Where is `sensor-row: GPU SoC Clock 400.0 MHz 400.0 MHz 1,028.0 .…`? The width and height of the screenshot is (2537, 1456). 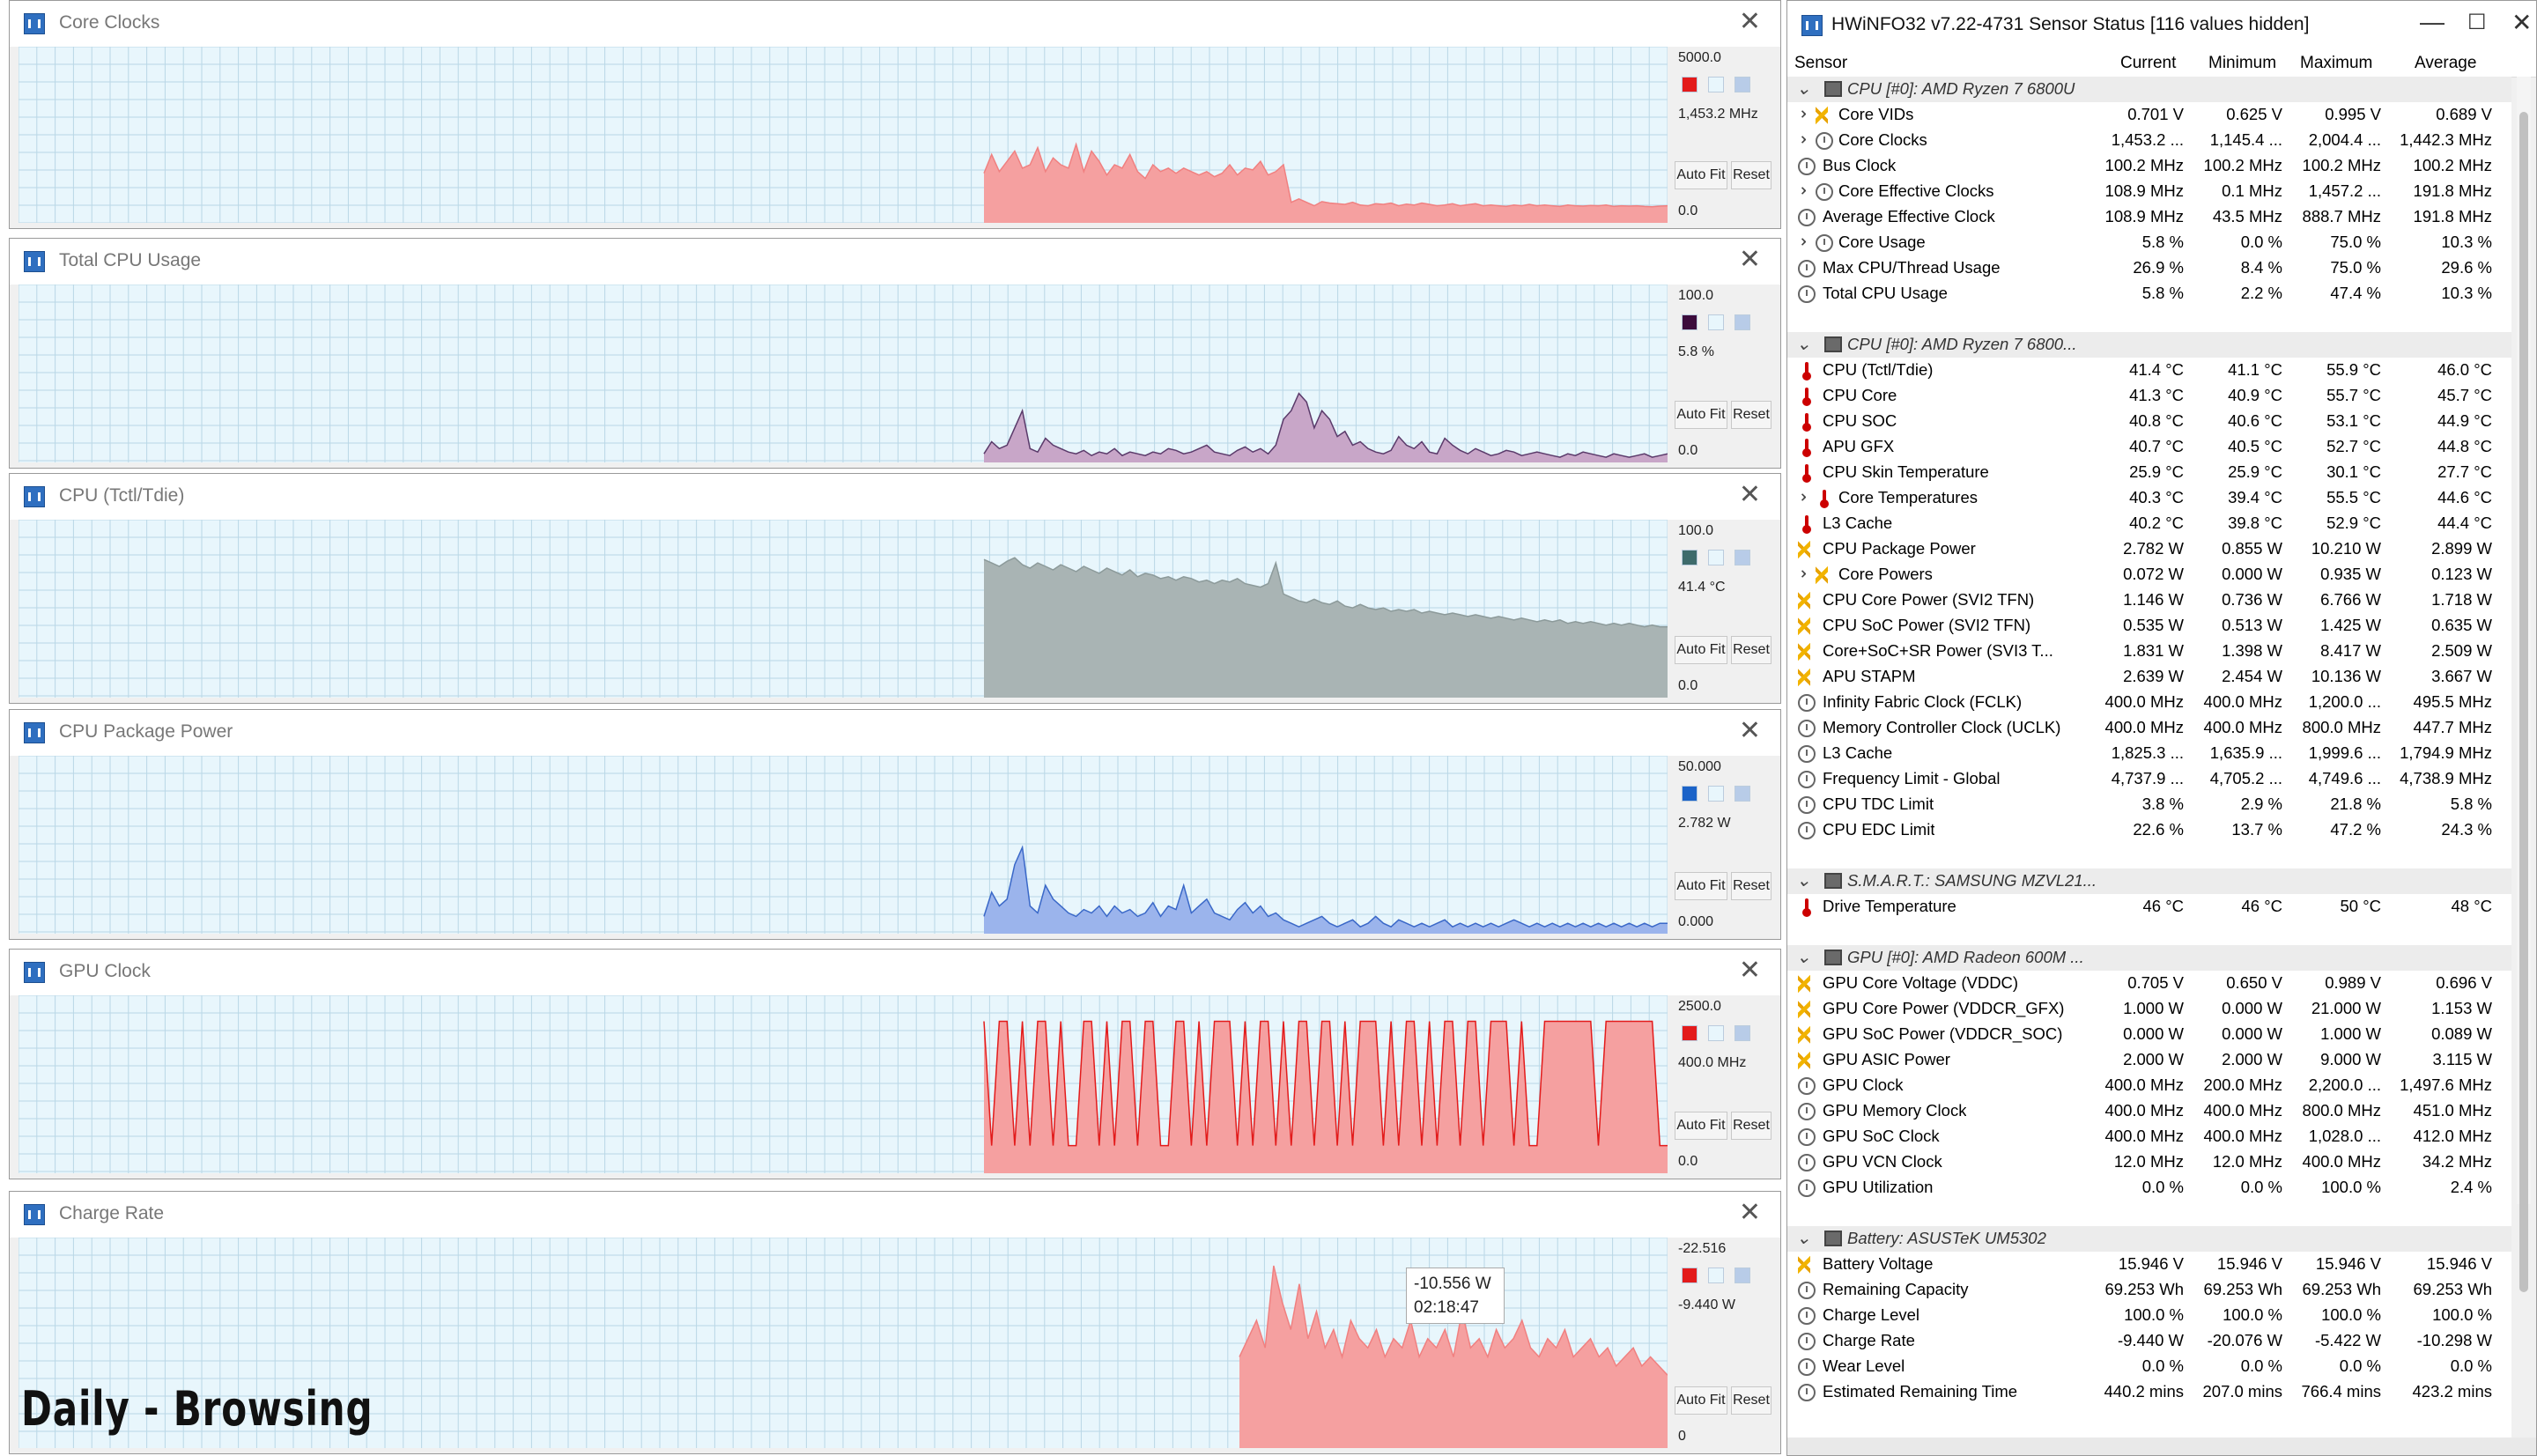 sensor-row: GPU SoC Clock 400.0 MHz 400.0 MHz 1,028.0 .… is located at coordinates (2149, 1136).